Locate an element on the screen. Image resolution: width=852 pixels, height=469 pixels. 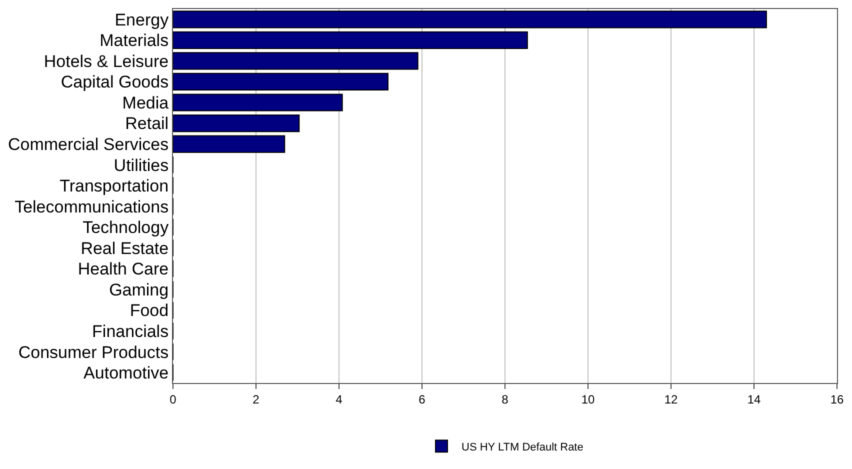
y-tick-label: Gaming is located at coordinates (139, 290).